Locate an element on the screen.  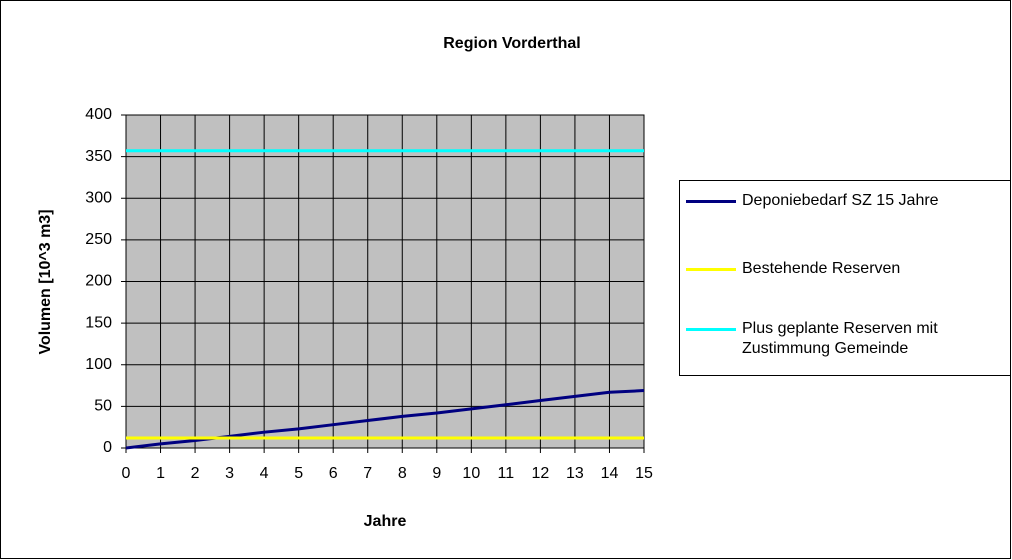
x-tick-label: 2 is located at coordinates (195, 473).